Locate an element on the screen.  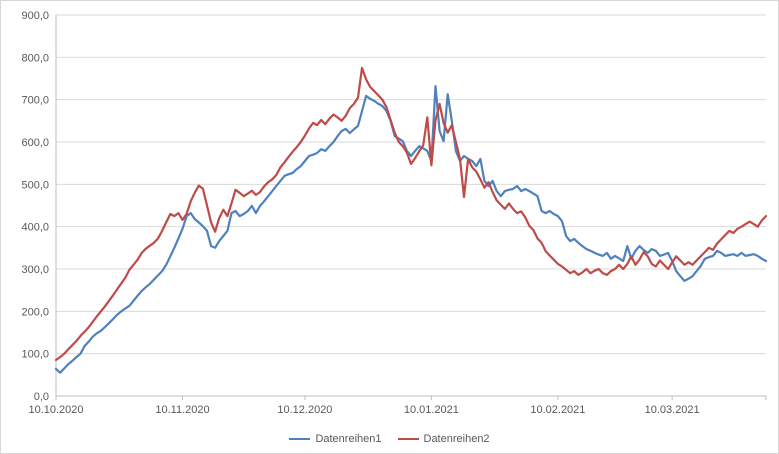
legend-label-series1: Datenreihen1 is located at coordinates (348, 439).